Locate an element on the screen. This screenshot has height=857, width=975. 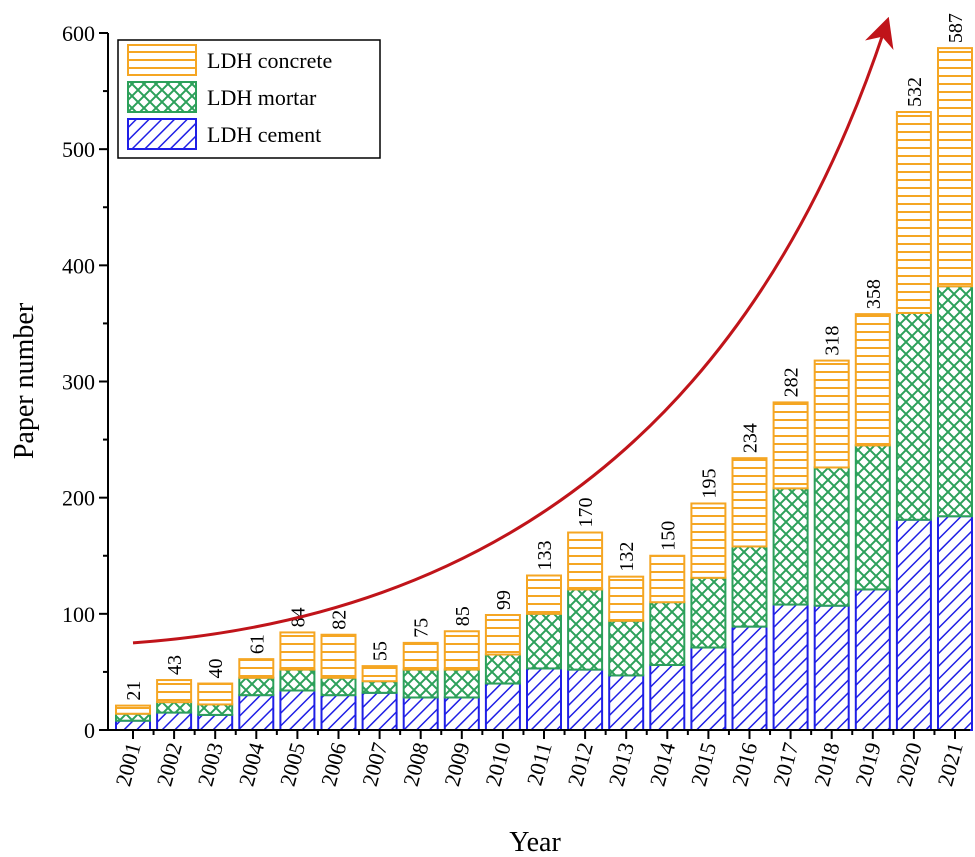
y-tick-label-500: 500 is located at coordinates (78, 149).